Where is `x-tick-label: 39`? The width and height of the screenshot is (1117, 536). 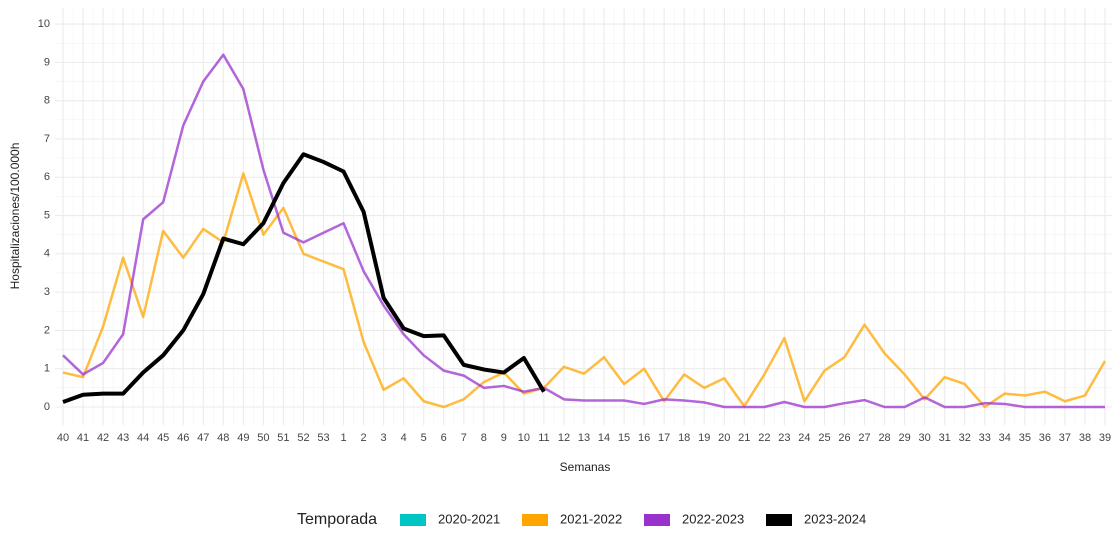 x-tick-label: 39 is located at coordinates (1105, 438).